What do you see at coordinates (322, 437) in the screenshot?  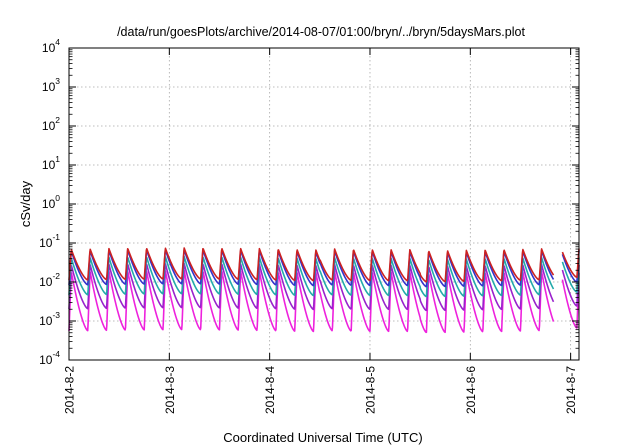 I see `x-axis-label: Coordinated Universal Time (UTC)` at bounding box center [322, 437].